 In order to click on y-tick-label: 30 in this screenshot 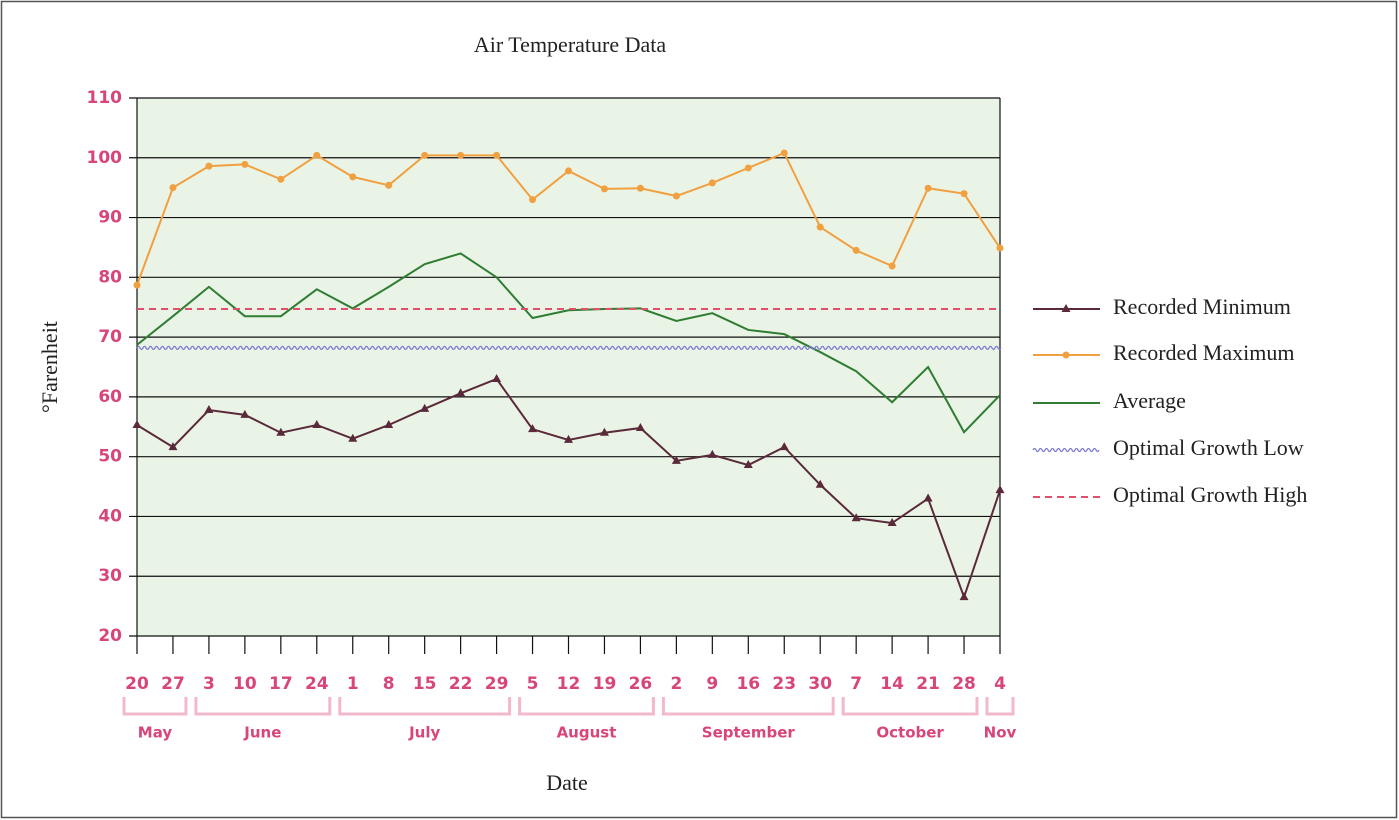, I will do `click(110, 576)`.